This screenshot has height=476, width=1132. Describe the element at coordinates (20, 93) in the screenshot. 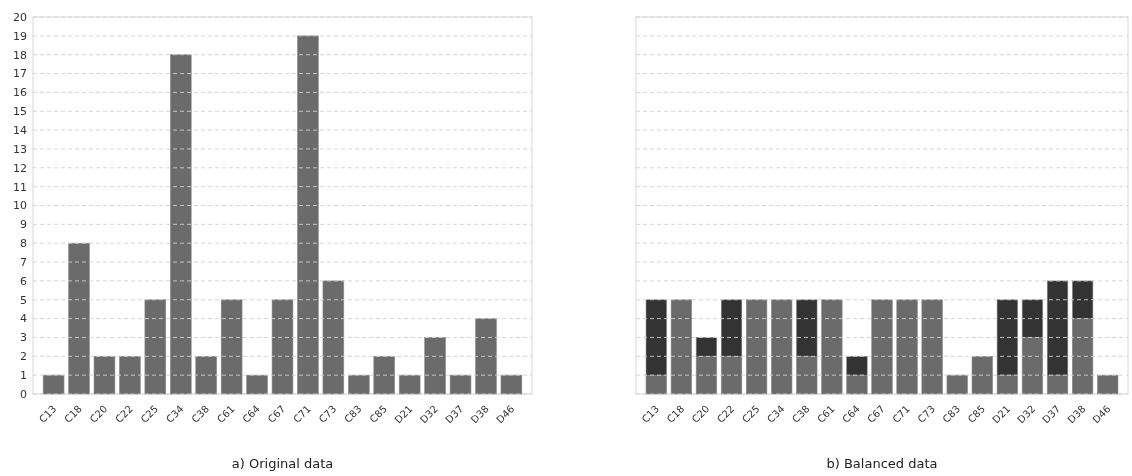

I see `y-tick-label: 16` at that location.